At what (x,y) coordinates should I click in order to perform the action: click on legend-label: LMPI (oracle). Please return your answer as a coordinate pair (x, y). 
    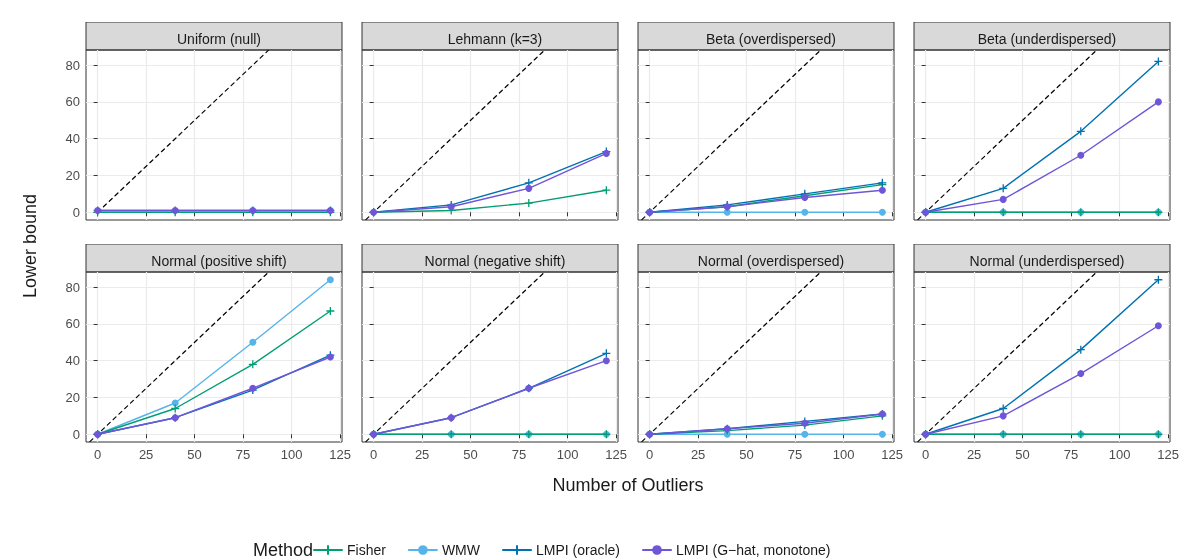
    Looking at the image, I should click on (578, 550).